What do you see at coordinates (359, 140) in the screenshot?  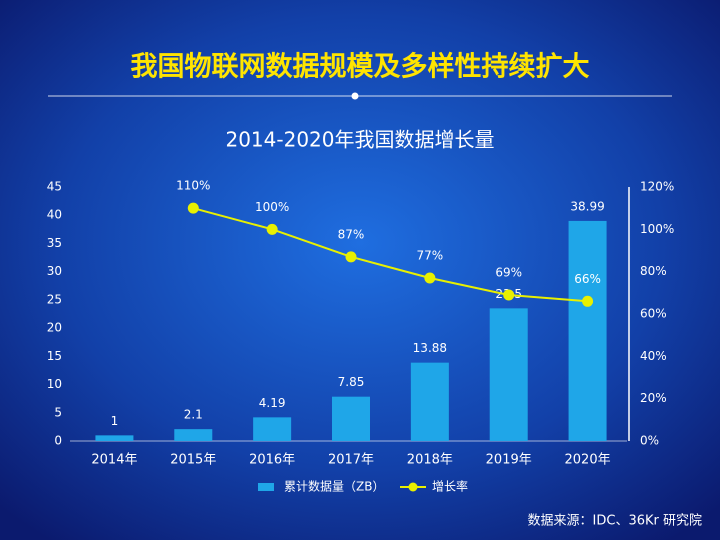 I see `chart-subtitle: 2014-2020年我国数据增长量` at bounding box center [359, 140].